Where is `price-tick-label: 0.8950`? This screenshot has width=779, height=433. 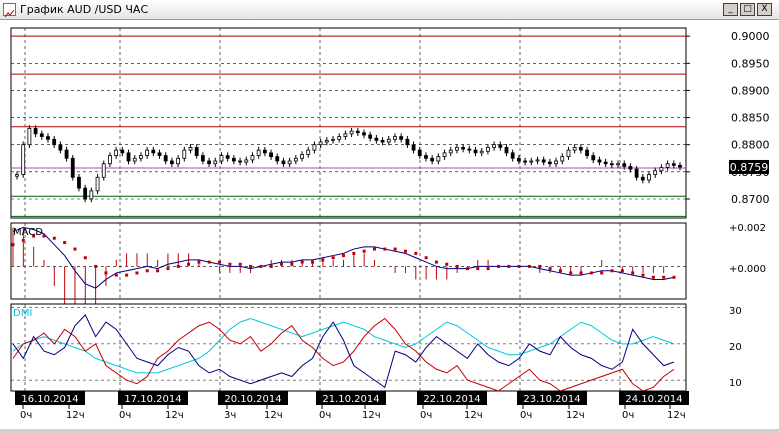 price-tick-label: 0.8950 is located at coordinates (750, 63).